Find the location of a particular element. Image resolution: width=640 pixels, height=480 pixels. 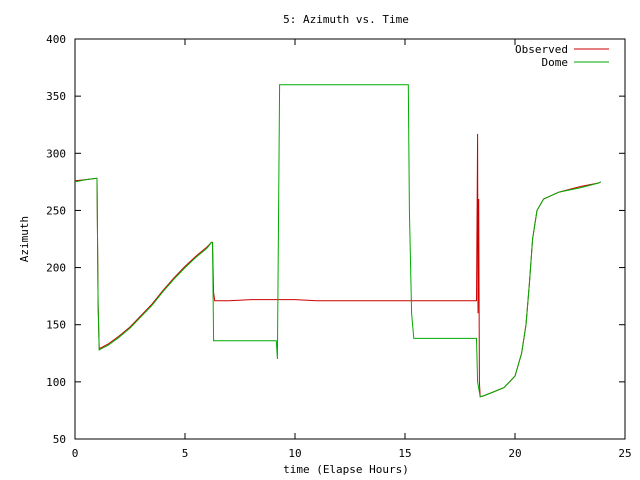

x-axis-label: time (Elapse Hours) is located at coordinates (346, 469).